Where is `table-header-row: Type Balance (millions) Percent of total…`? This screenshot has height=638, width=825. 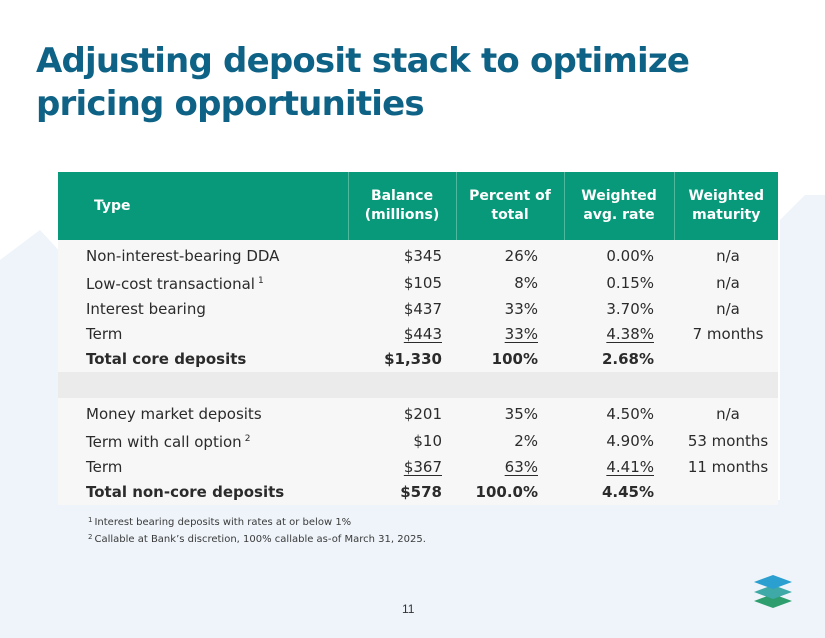 table-header-row: Type Balance (millions) Percent of total… is located at coordinates (418, 206).